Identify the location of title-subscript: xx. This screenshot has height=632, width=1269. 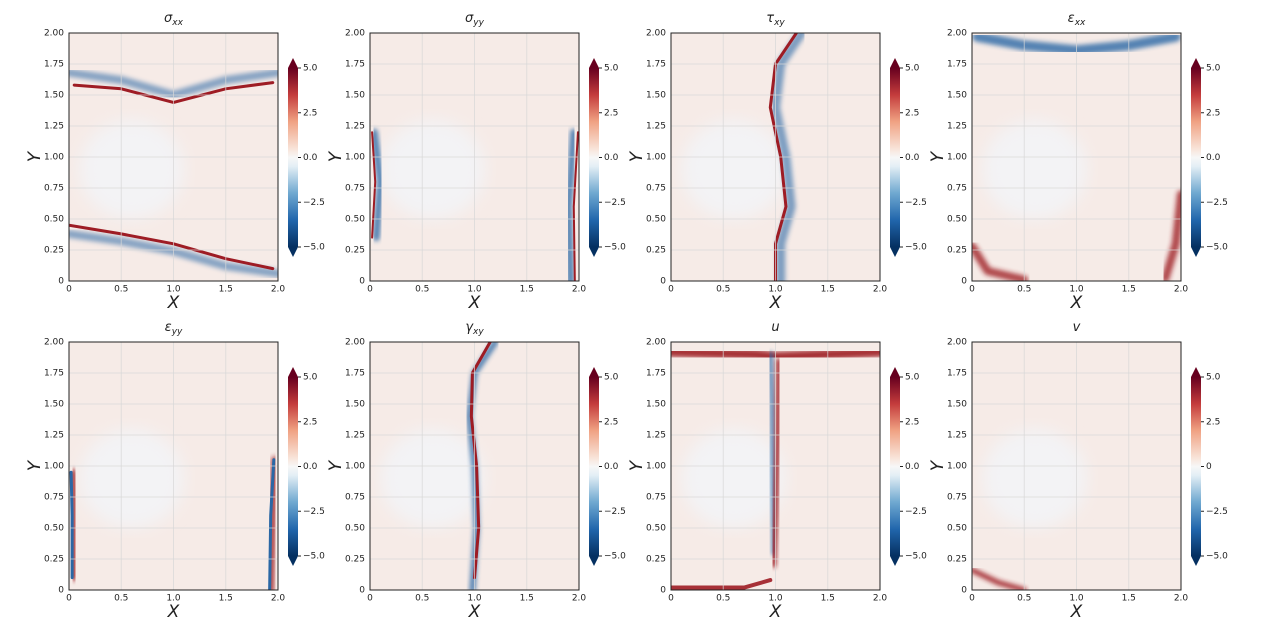
(177, 23).